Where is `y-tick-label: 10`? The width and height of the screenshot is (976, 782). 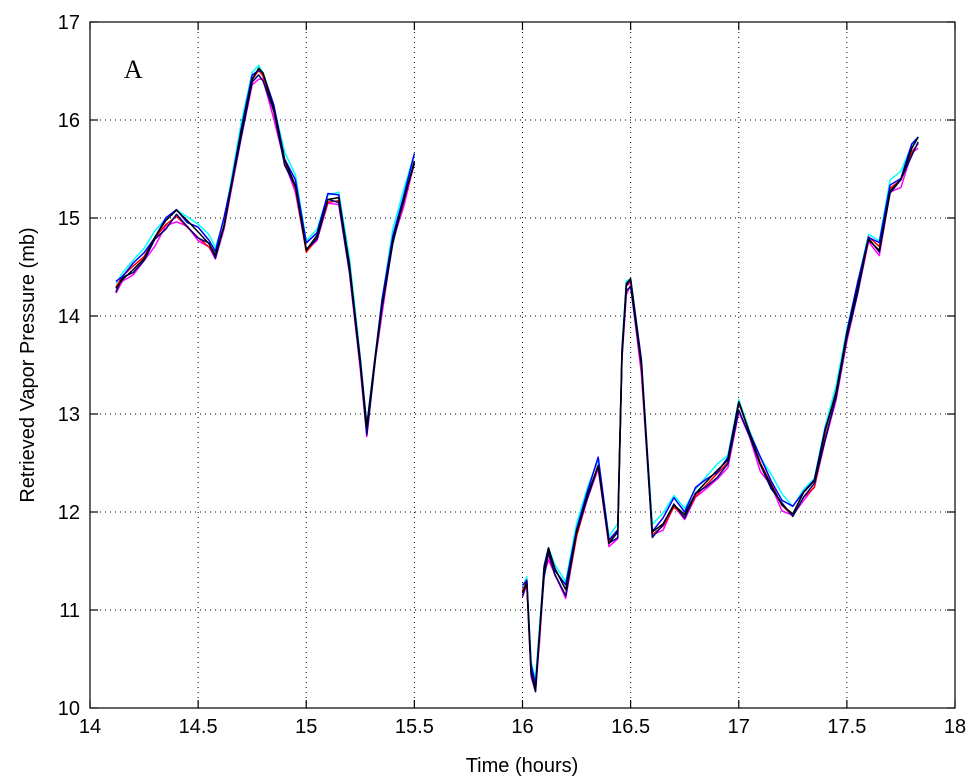 y-tick-label: 10 is located at coordinates (69, 709).